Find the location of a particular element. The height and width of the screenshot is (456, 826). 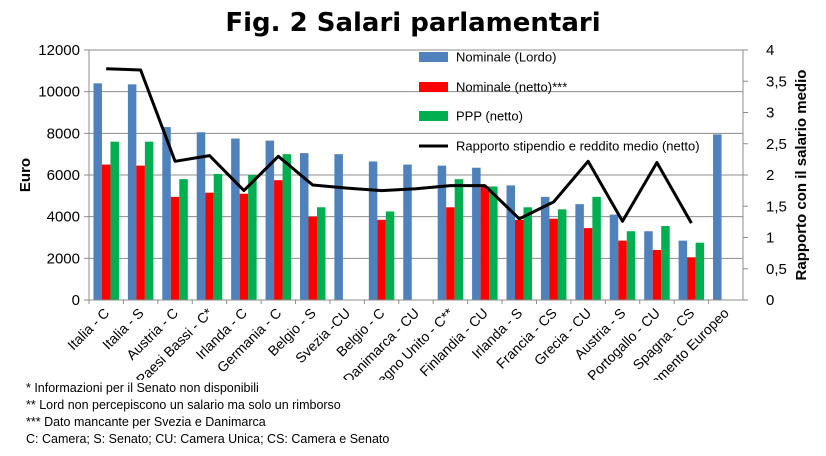

legend-label: Nominale (netto)*** is located at coordinates (511, 87).